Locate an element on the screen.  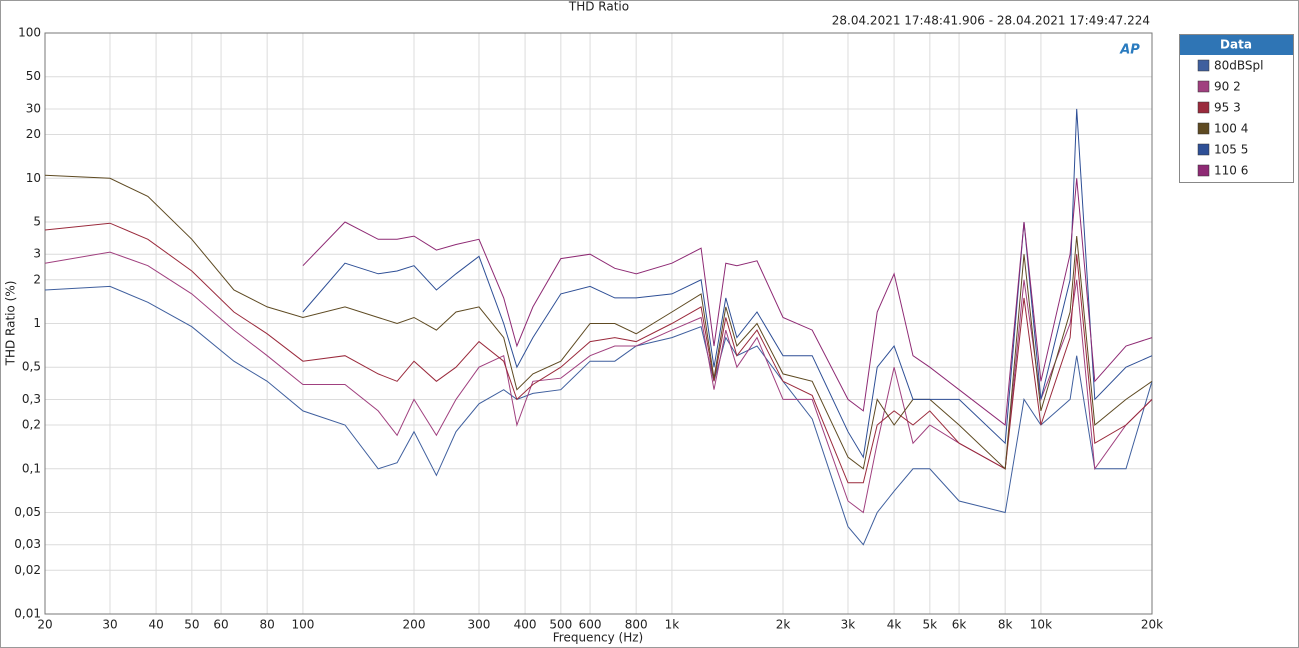
x-tick-label: 1k is located at coordinates (672, 625).